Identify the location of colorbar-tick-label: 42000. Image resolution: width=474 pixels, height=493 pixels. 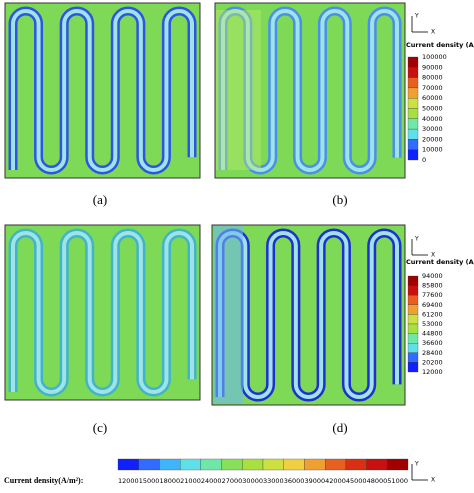
(335, 481).